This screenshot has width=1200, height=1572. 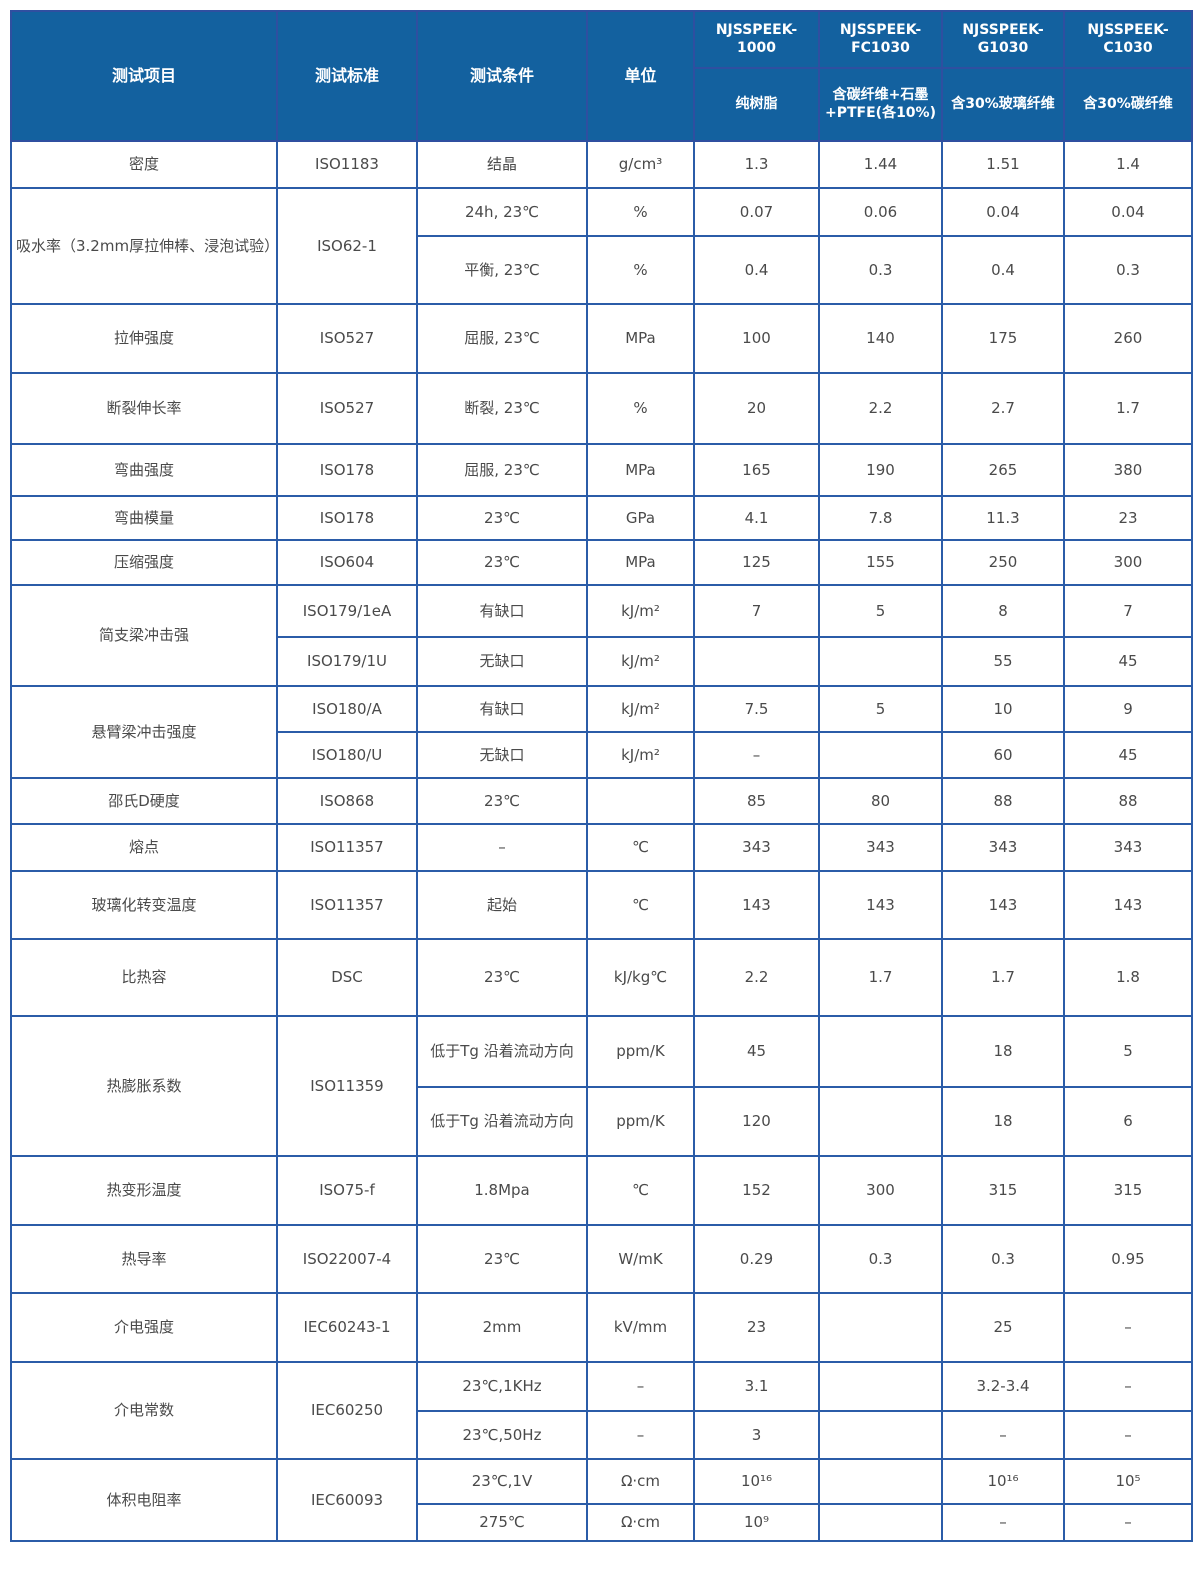 I want to click on test-item: 玻璃化转变温度, so click(x=144, y=905).